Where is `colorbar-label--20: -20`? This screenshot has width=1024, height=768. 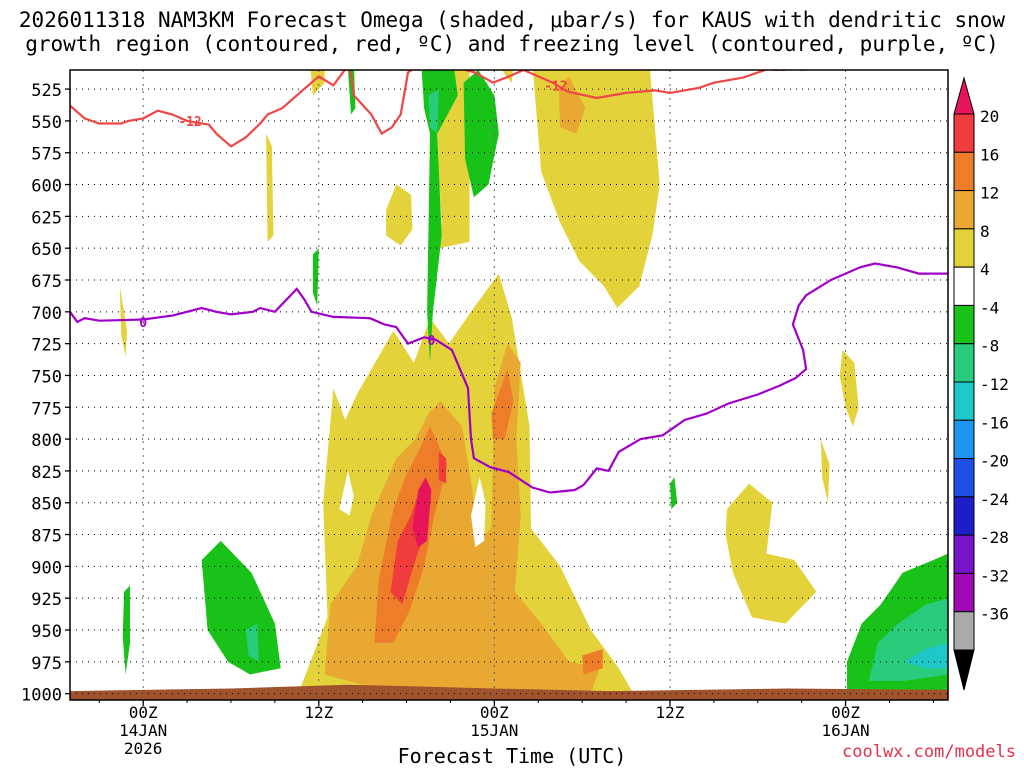 colorbar-label--20: -20 is located at coordinates (994, 461).